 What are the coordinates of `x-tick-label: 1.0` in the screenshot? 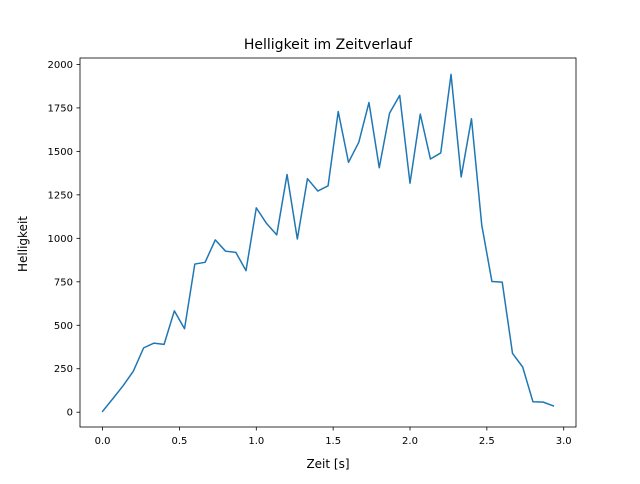 It's located at (256, 441).